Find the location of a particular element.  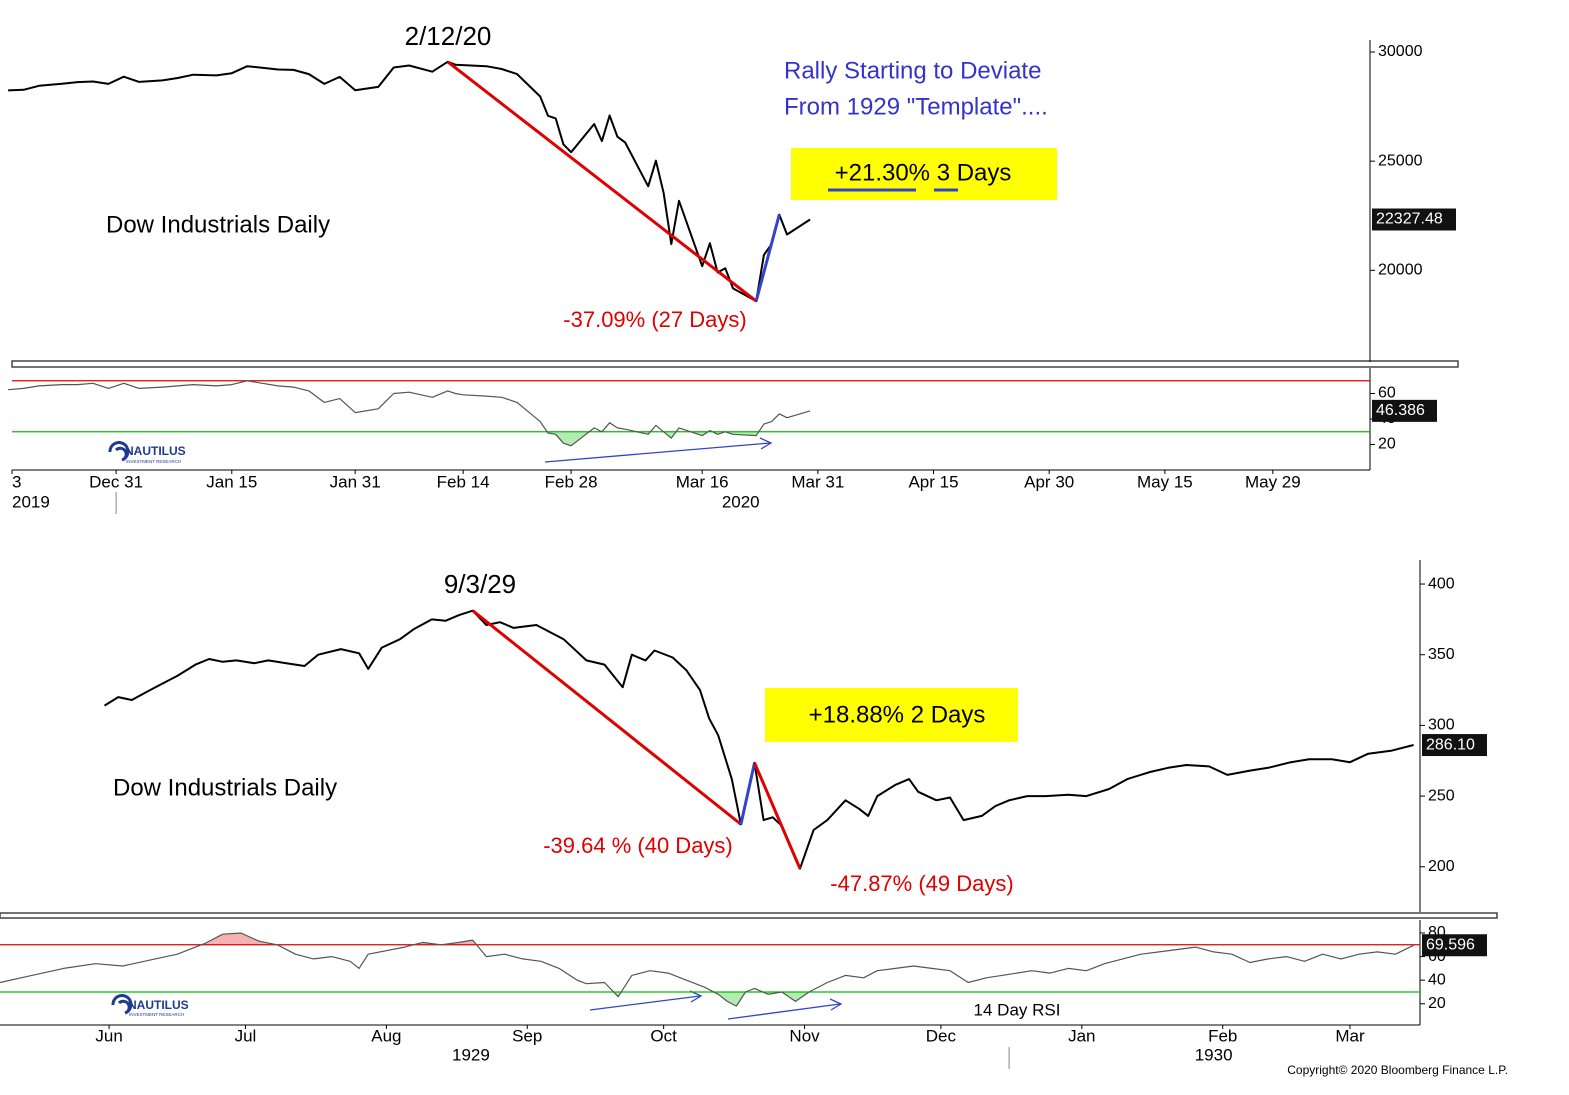

year-label: 1929 is located at coordinates (471, 1054).